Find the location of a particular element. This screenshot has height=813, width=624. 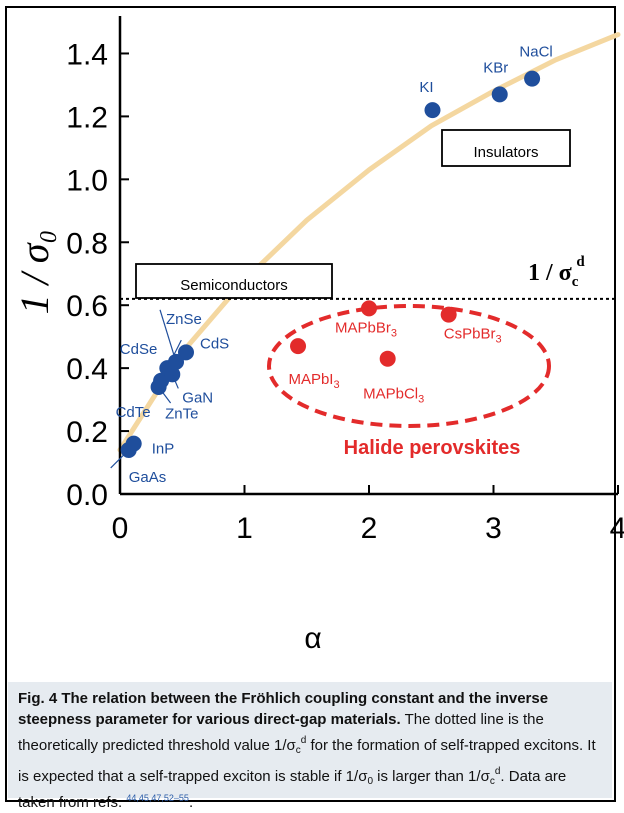

point-label-znse: ZnSe is located at coordinates (184, 319).